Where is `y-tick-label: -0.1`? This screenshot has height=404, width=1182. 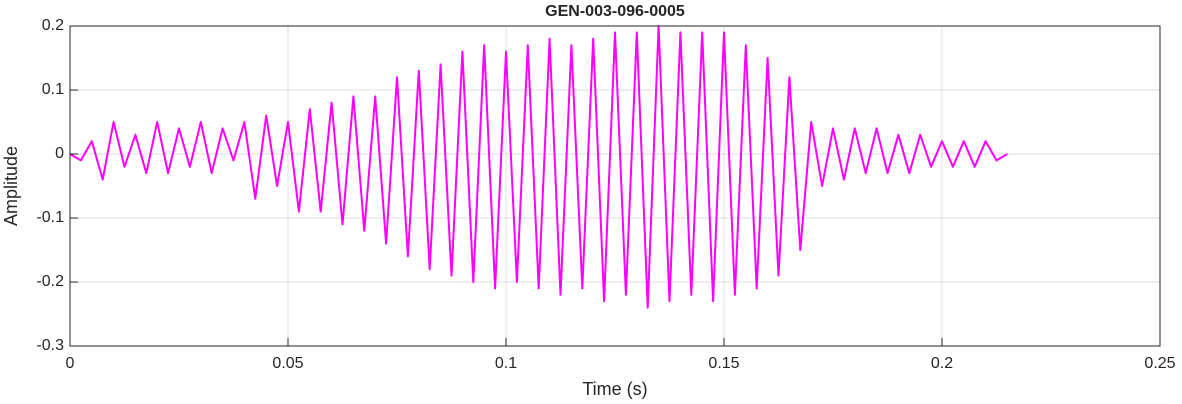
y-tick-label: -0.1 is located at coordinates (50, 217).